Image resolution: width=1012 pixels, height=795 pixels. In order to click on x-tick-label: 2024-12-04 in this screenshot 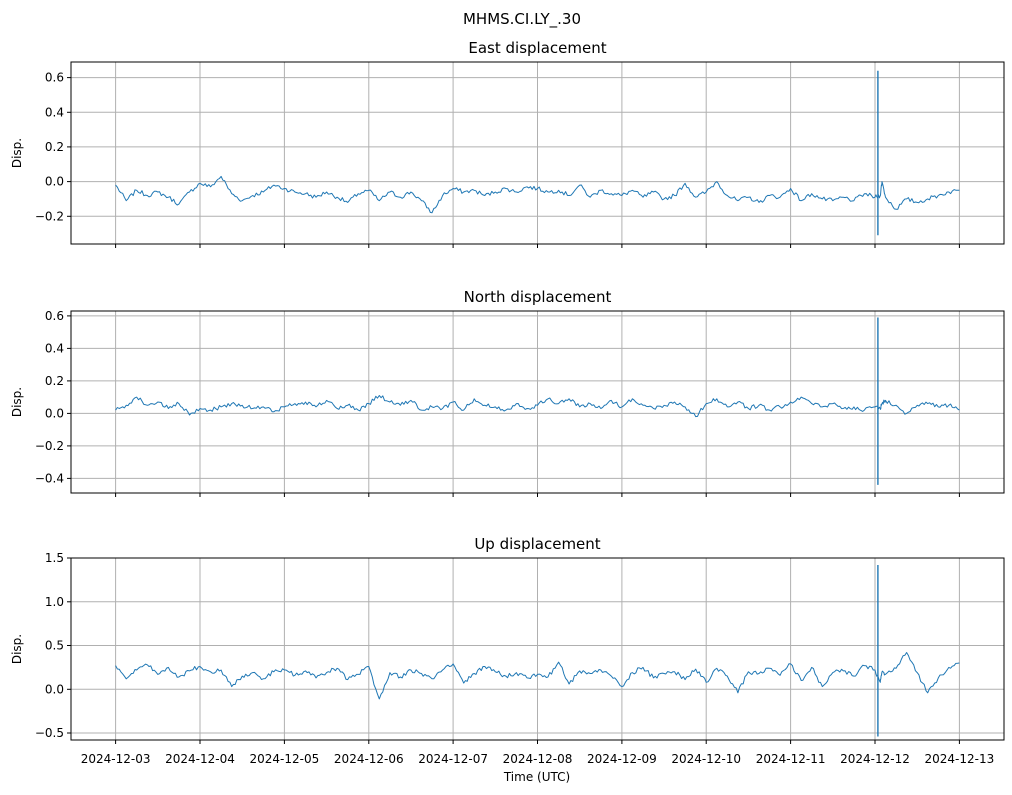, I will do `click(200, 759)`.